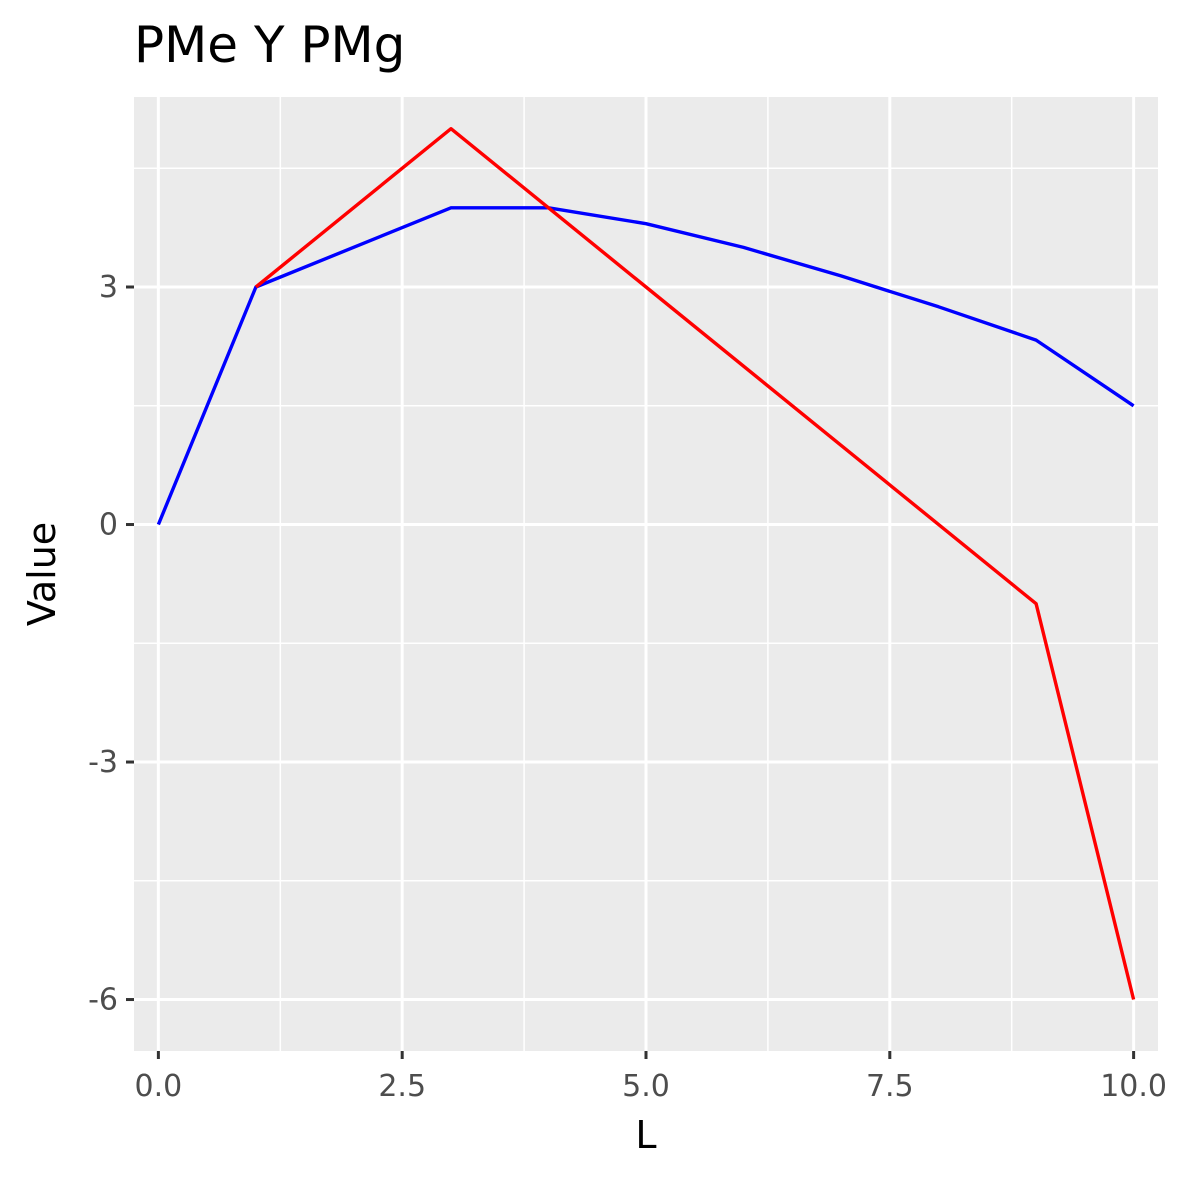 This screenshot has height=1181, width=1181. What do you see at coordinates (646, 1086) in the screenshot?
I see `x-tick-label: 5.0` at bounding box center [646, 1086].